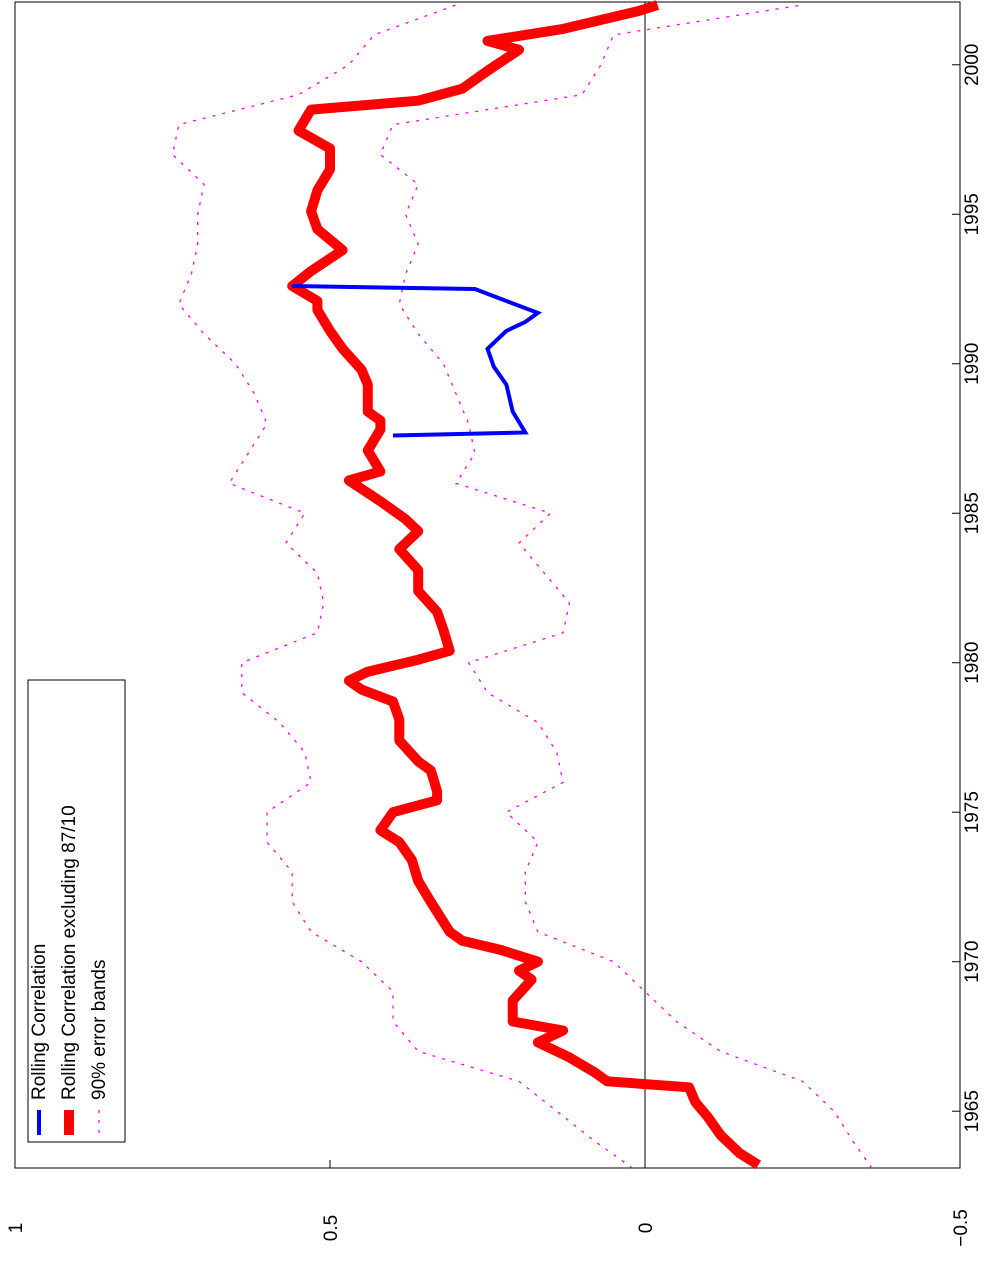 The height and width of the screenshot is (1261, 995). Describe the element at coordinates (972, 364) in the screenshot. I see `x-tick-label: 1990` at that location.